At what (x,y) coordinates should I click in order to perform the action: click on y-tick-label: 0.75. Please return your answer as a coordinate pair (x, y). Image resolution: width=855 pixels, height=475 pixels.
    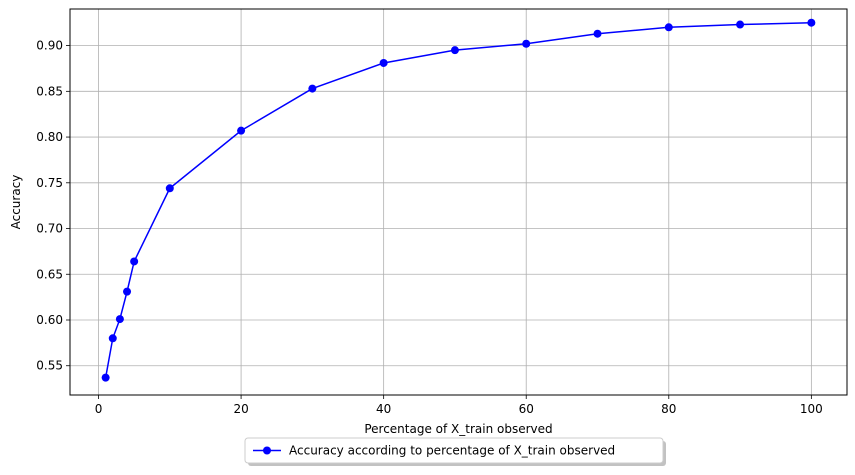
    Looking at the image, I should click on (49, 183).